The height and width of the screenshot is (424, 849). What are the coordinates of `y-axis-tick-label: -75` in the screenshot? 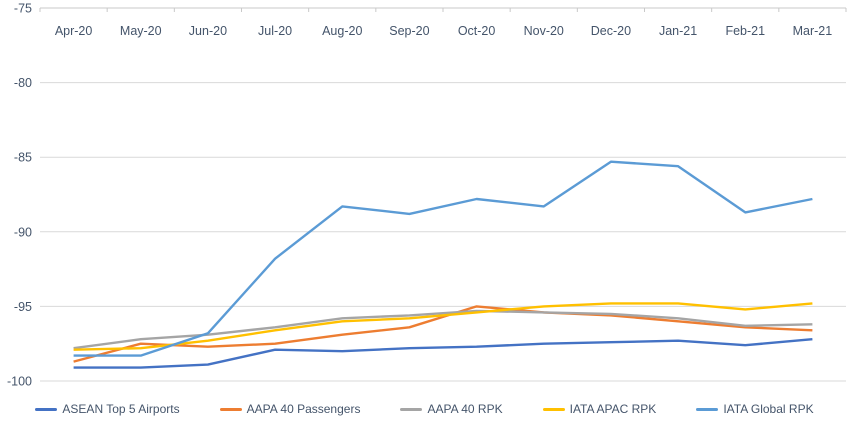 It's located at (23, 9).